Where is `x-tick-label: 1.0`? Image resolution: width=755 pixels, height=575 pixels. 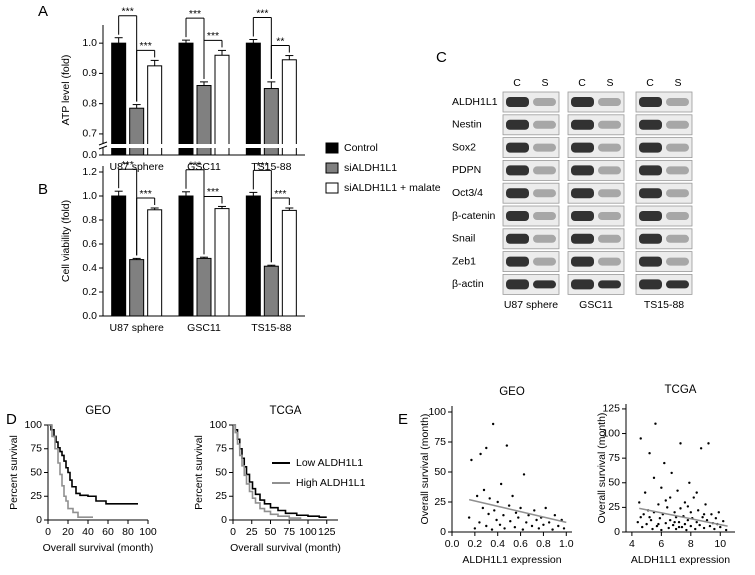 x-tick-label: 1.0 is located at coordinates (566, 544).